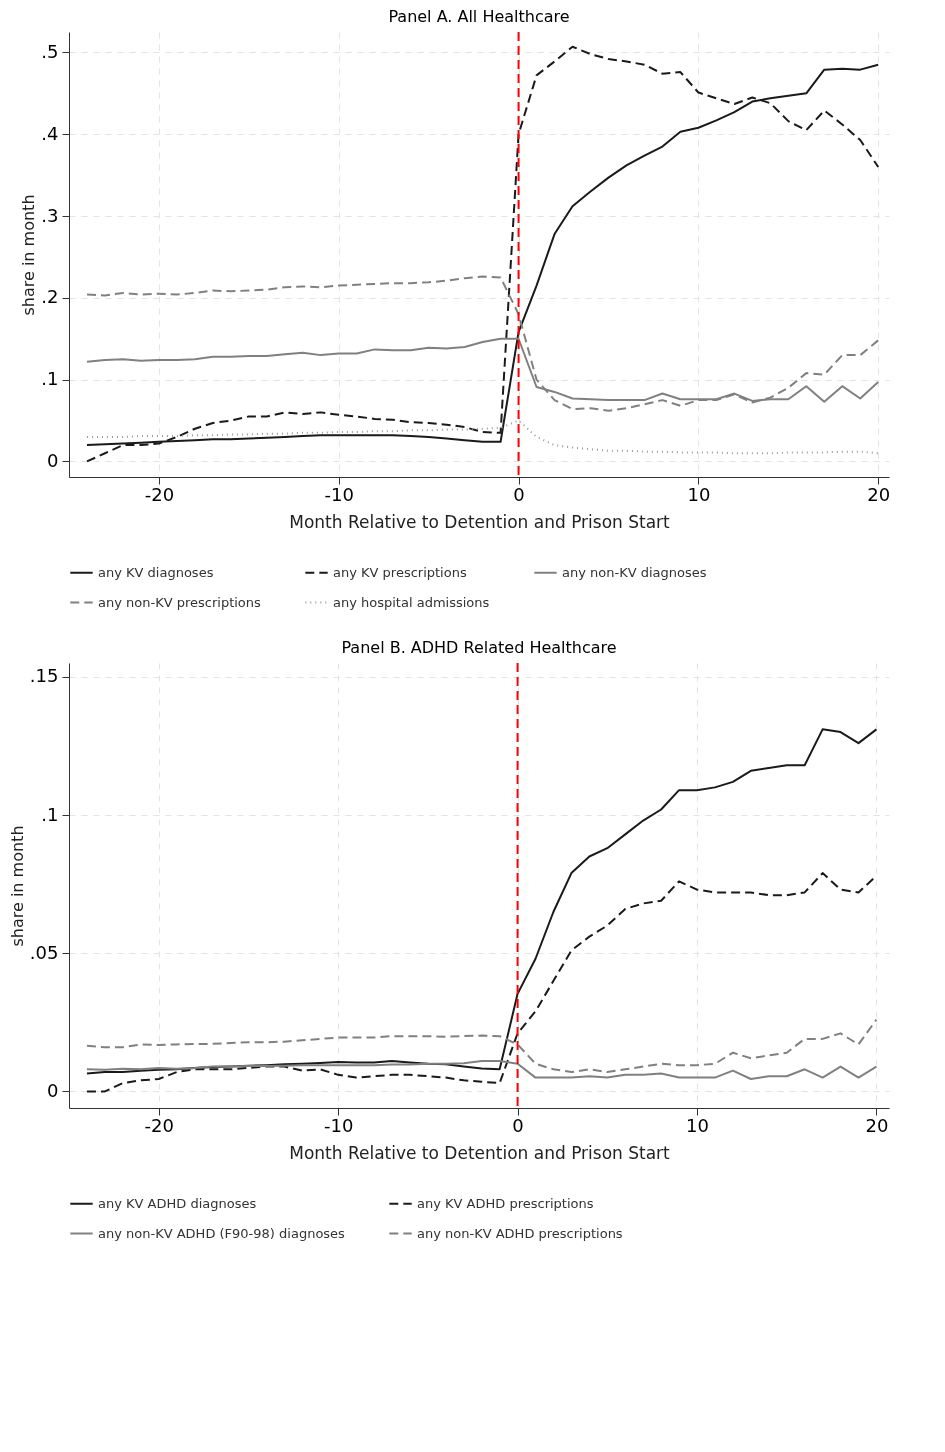  Describe the element at coordinates (411, 602) in the screenshot. I see `legend-label: any hospital admissions` at that location.